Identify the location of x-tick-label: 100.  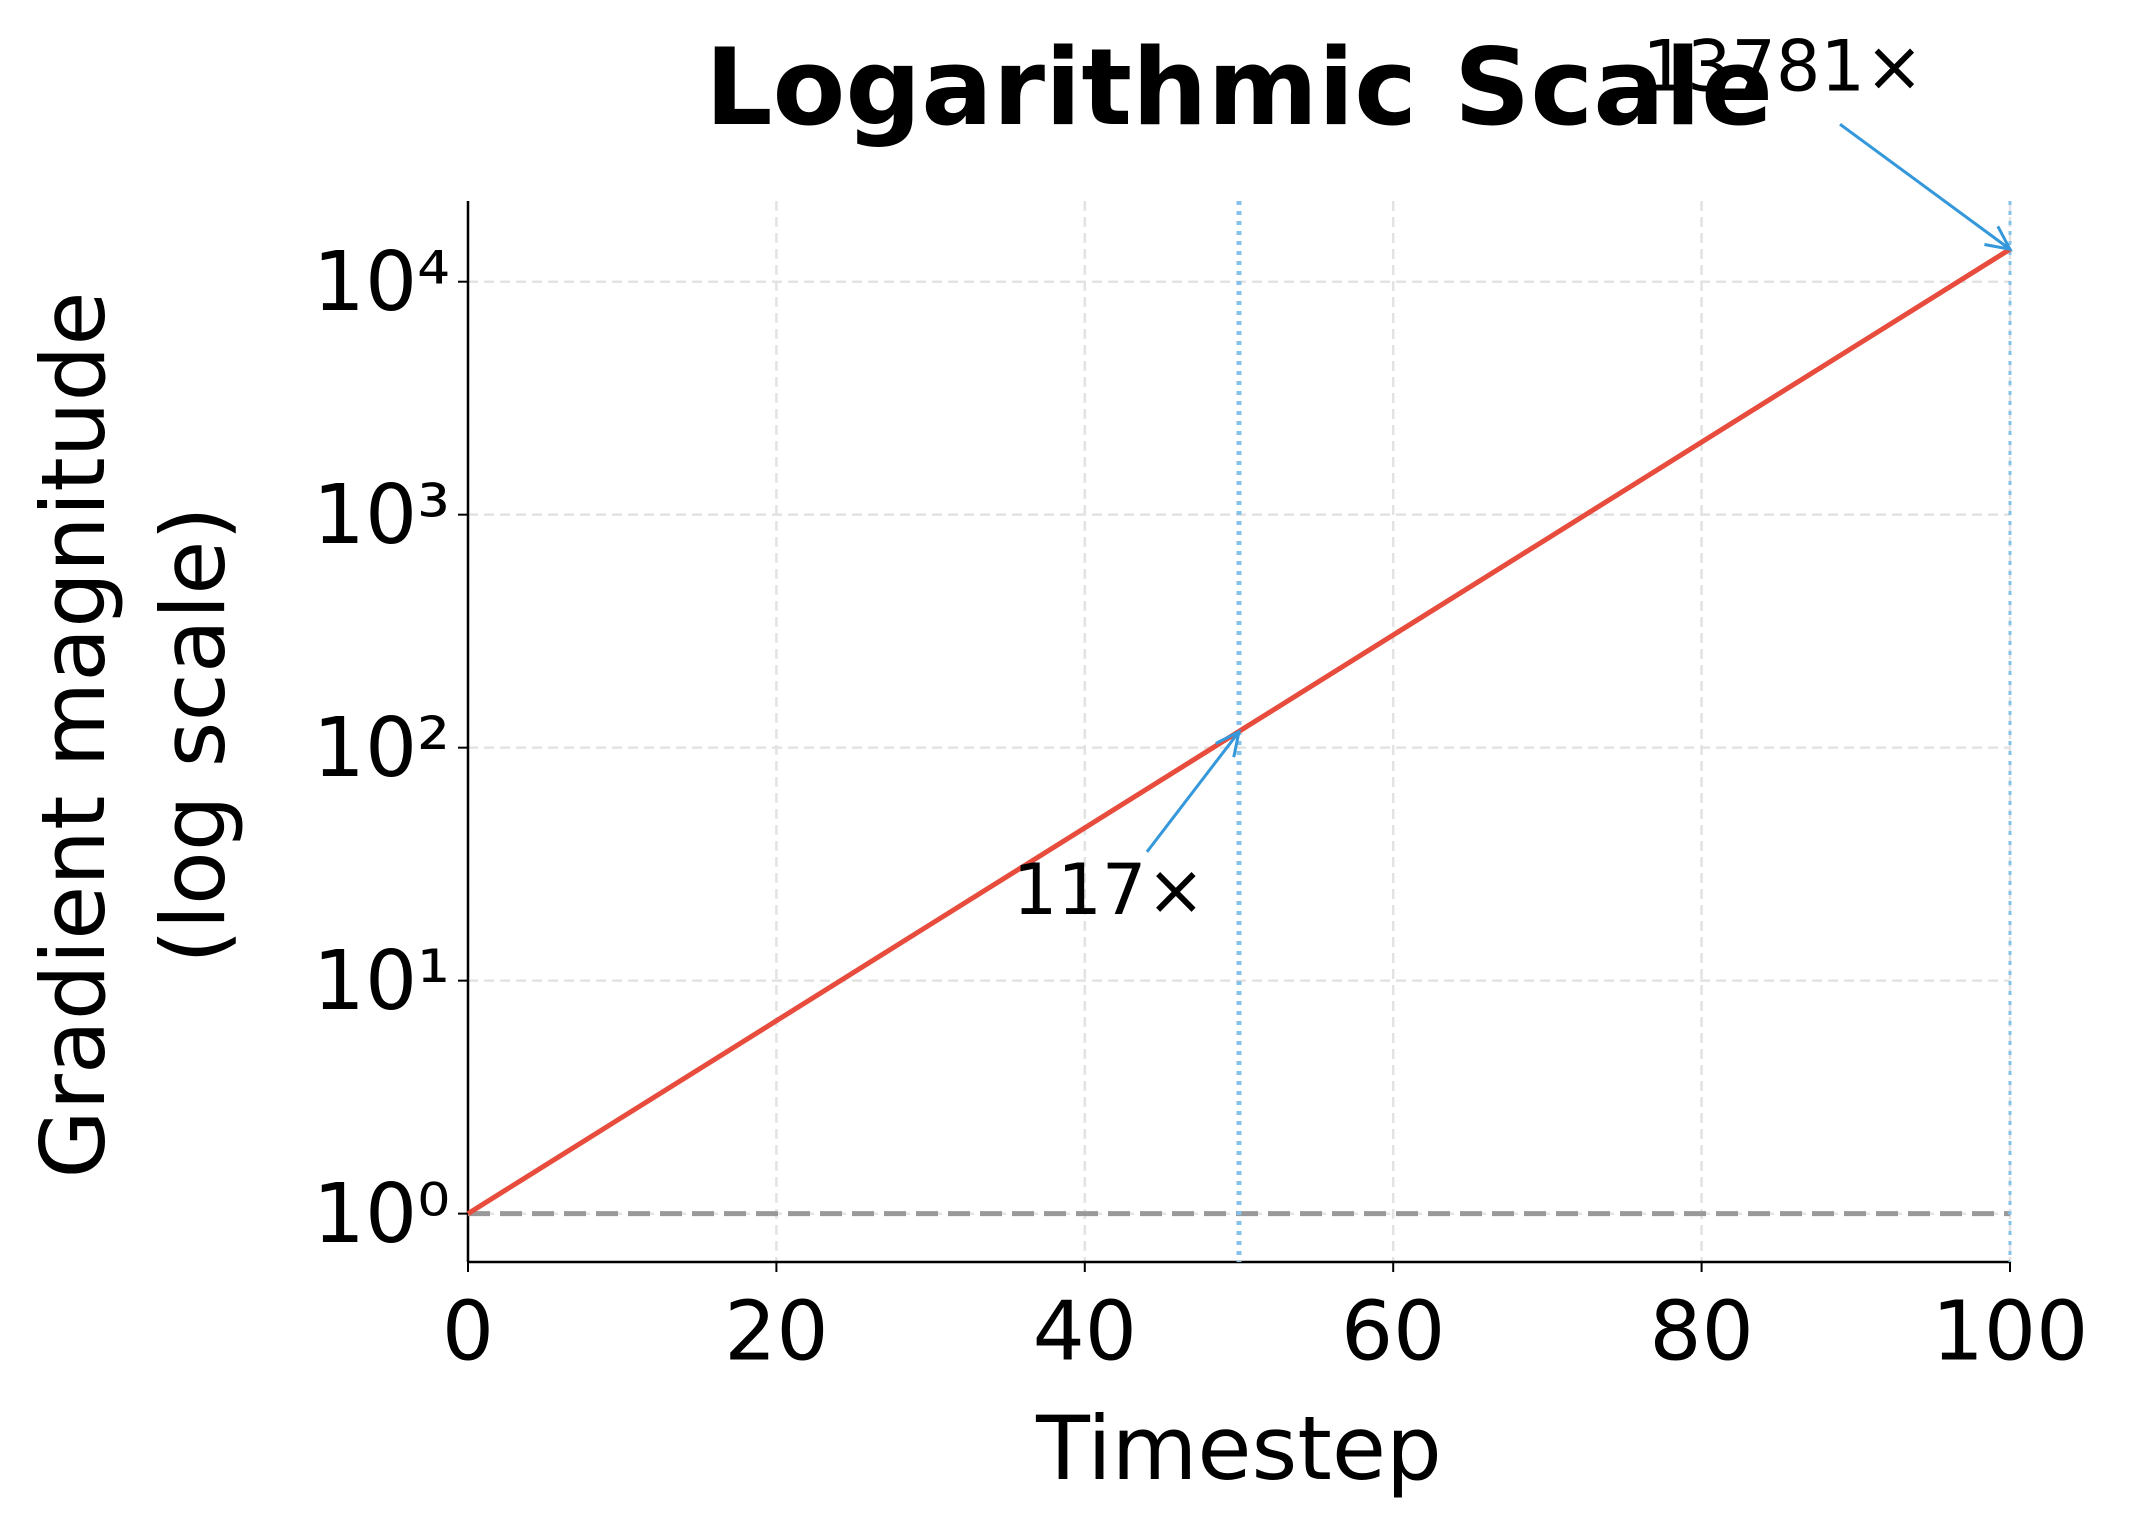
(2010, 1331).